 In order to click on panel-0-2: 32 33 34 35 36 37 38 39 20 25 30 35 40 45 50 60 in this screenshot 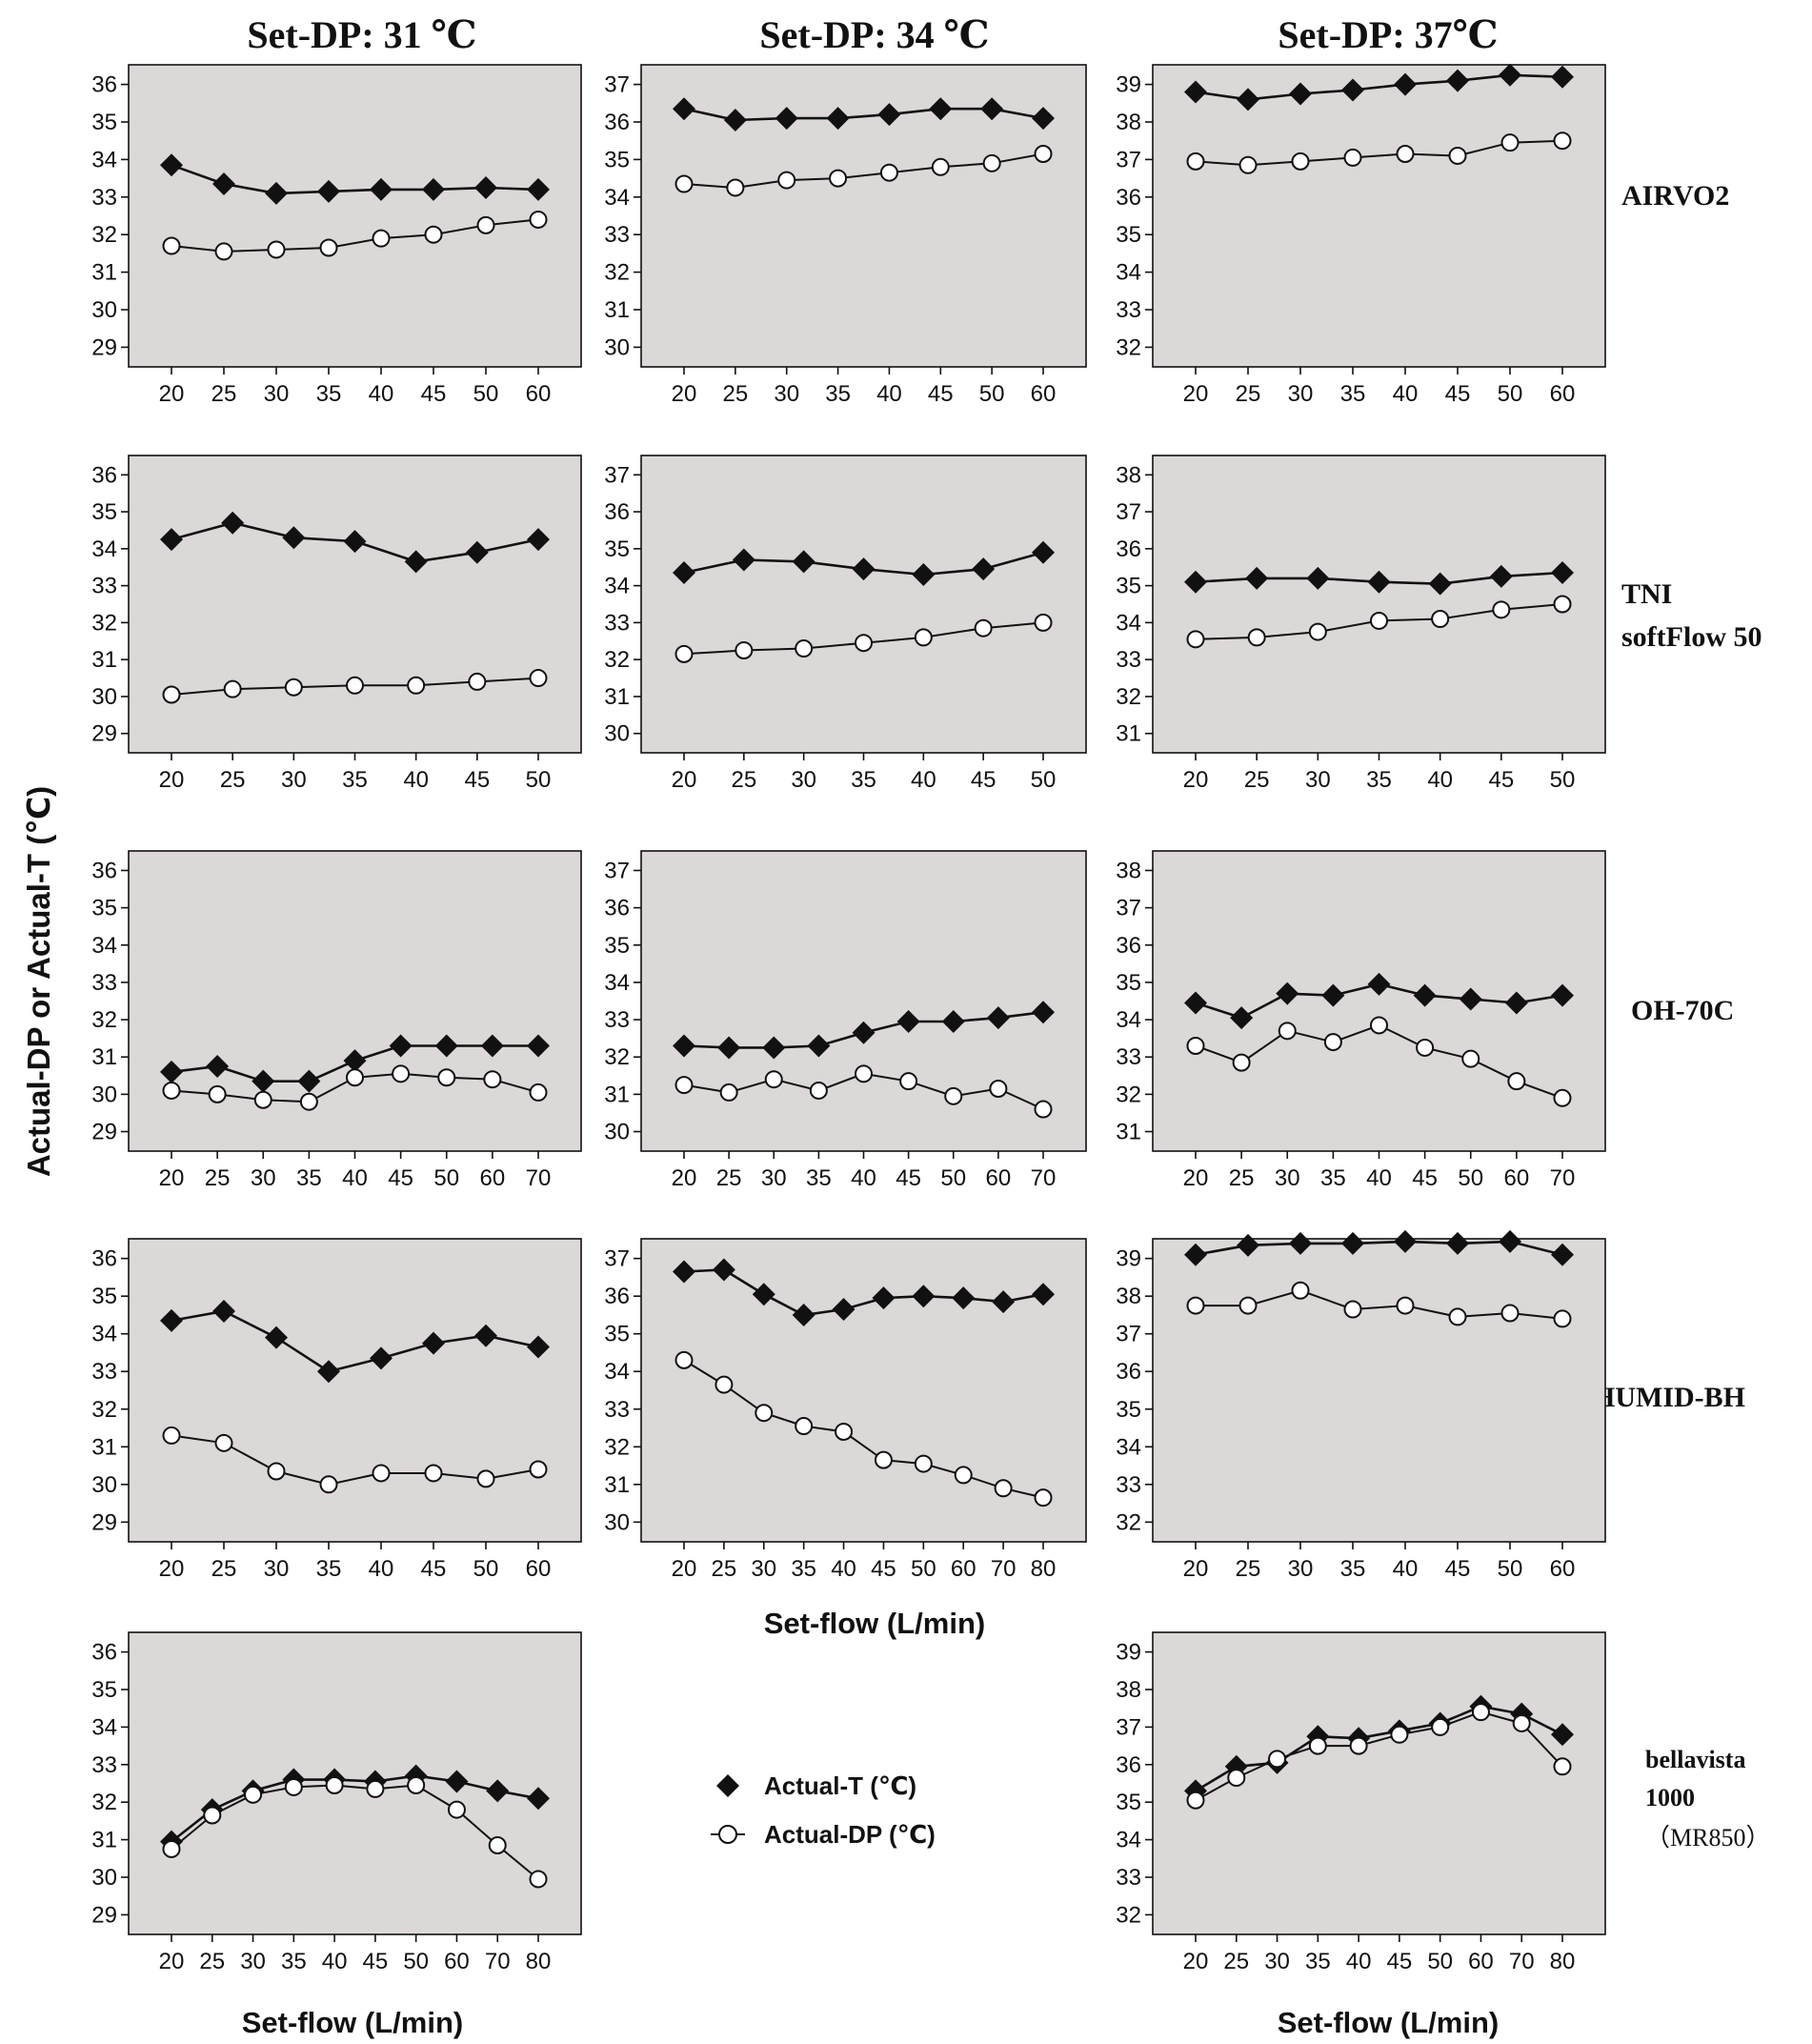, I will do `click(1361, 235)`.